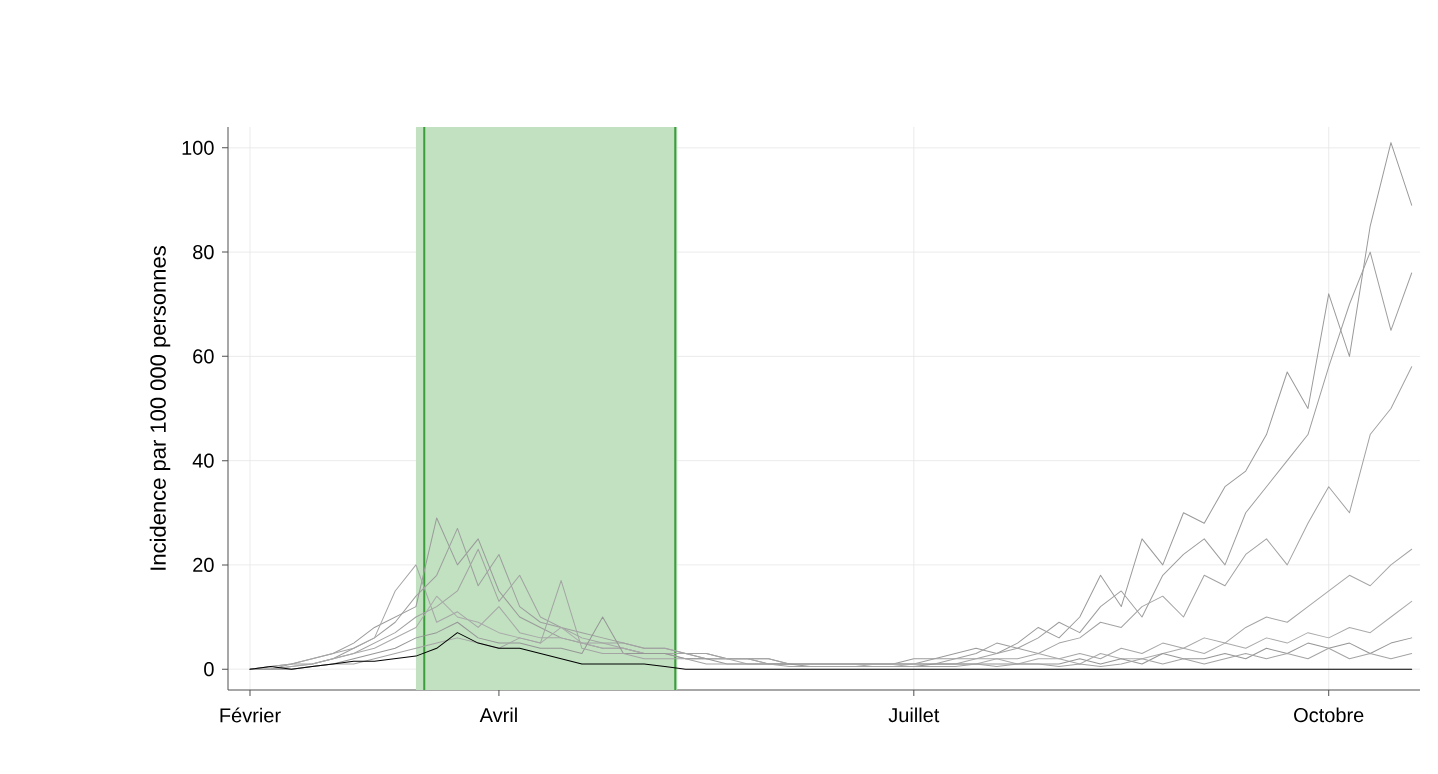 The width and height of the screenshot is (1438, 774). Describe the element at coordinates (209, 669) in the screenshot. I see `y-tick-label: 0` at that location.